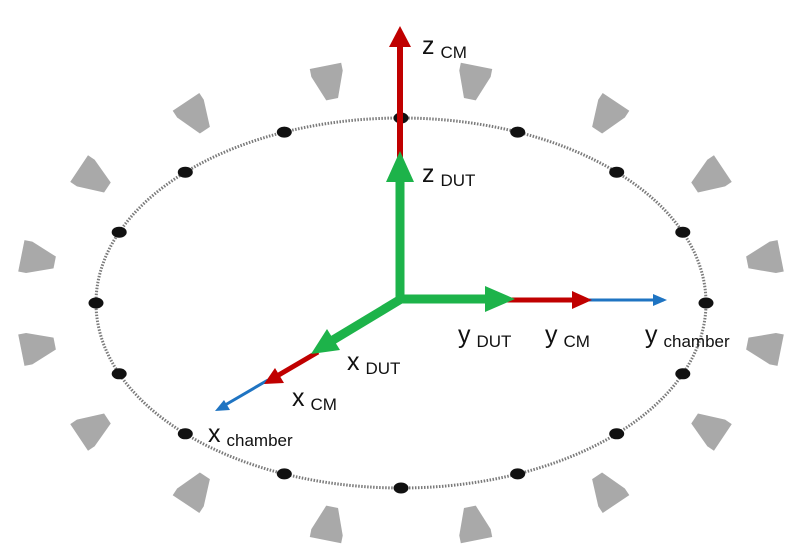 The image size is (807, 547). I want to click on sensor-10-dot-icon, so click(518, 474).